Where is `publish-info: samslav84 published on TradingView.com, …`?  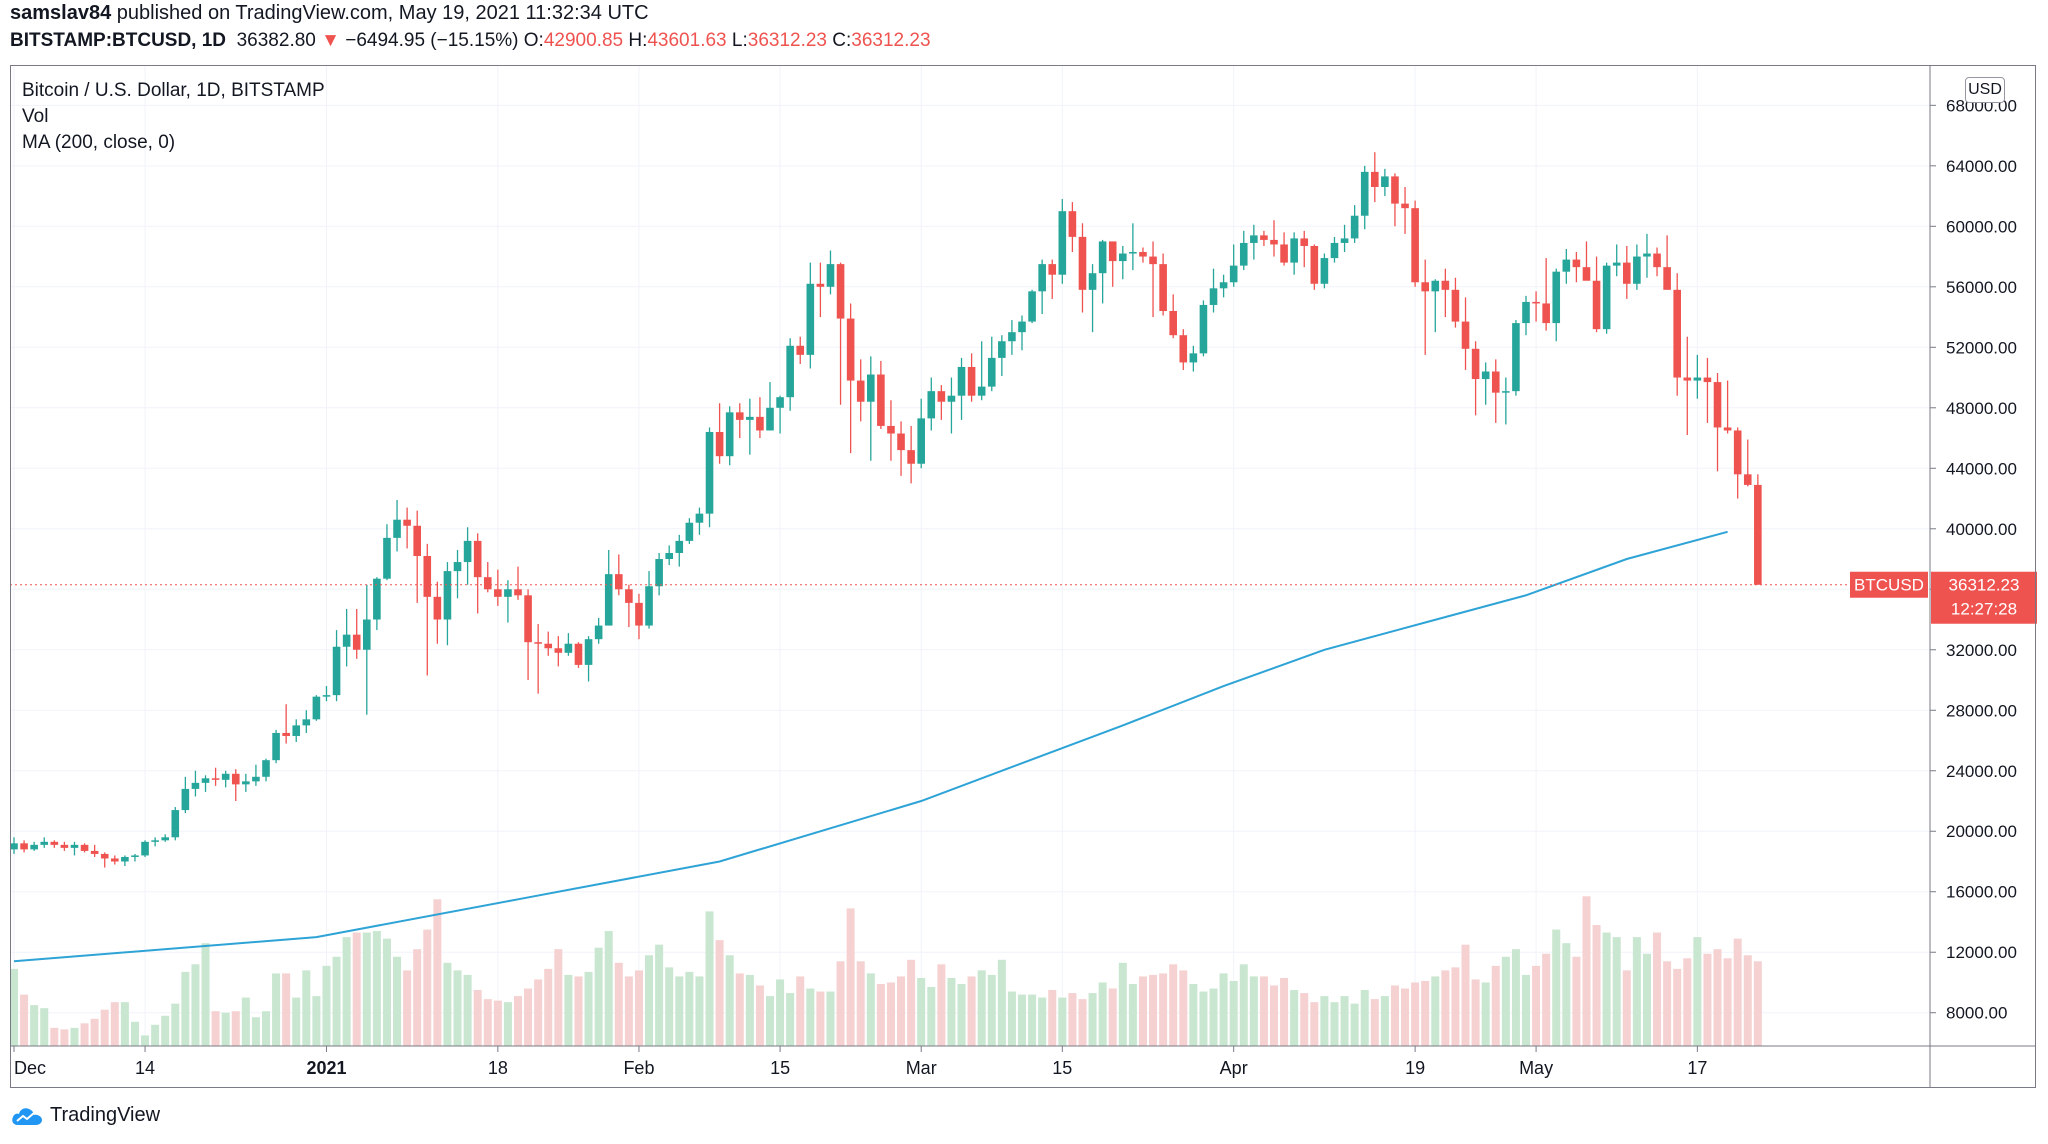 publish-info: samslav84 published on TradingView.com, … is located at coordinates (329, 13).